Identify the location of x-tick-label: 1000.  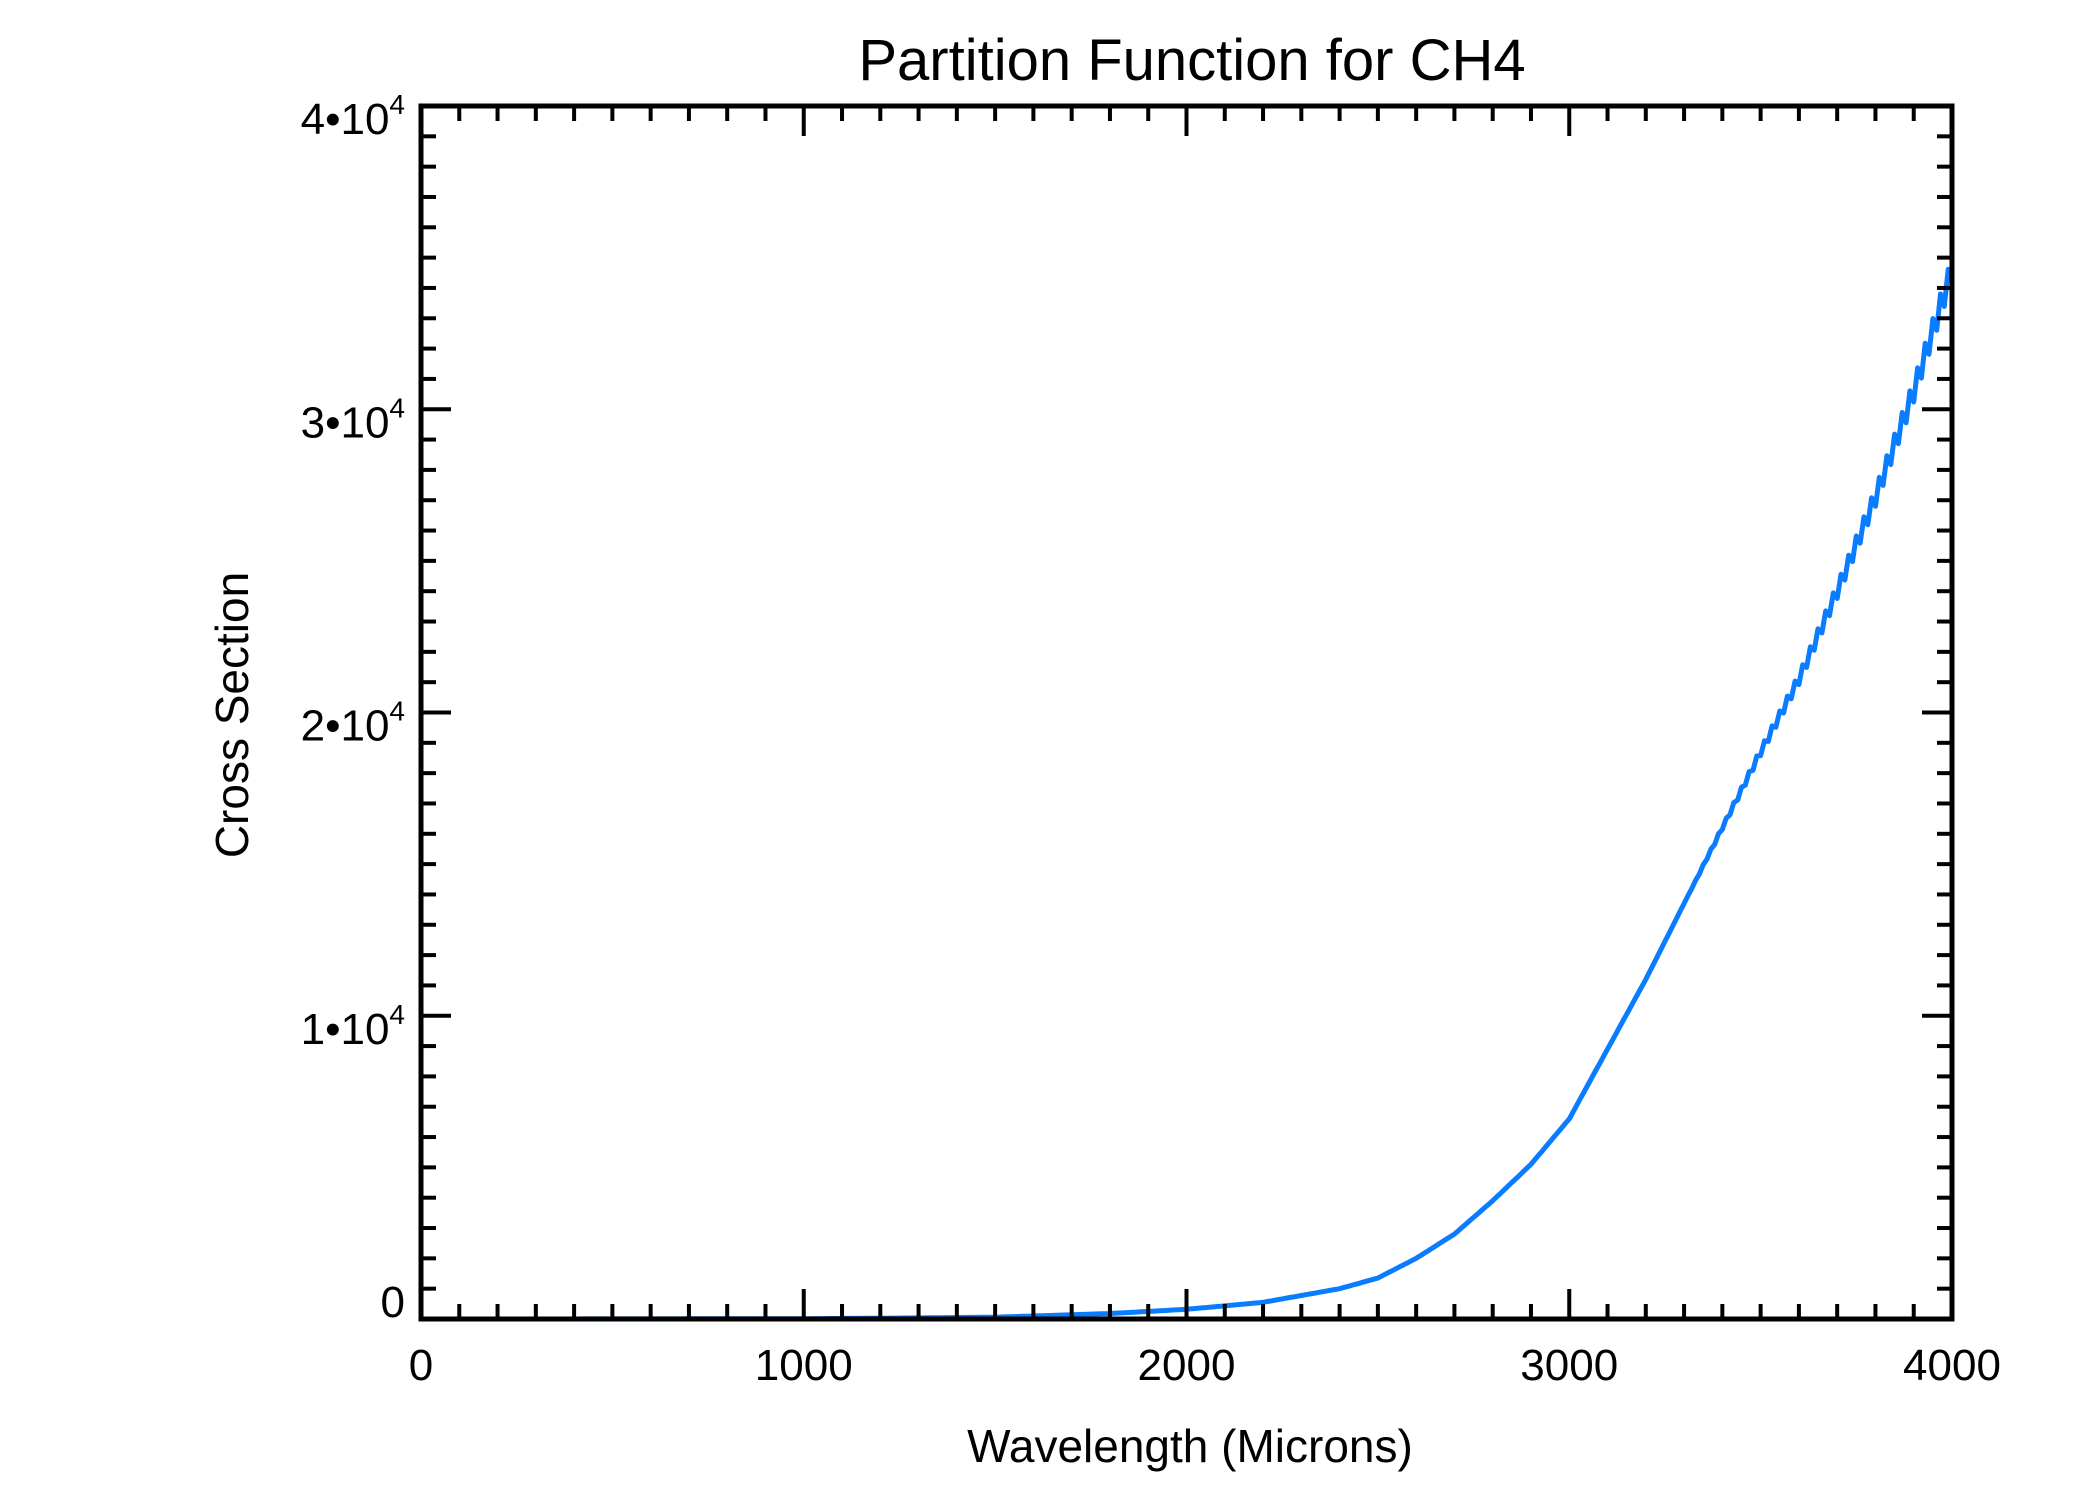
(804, 1365).